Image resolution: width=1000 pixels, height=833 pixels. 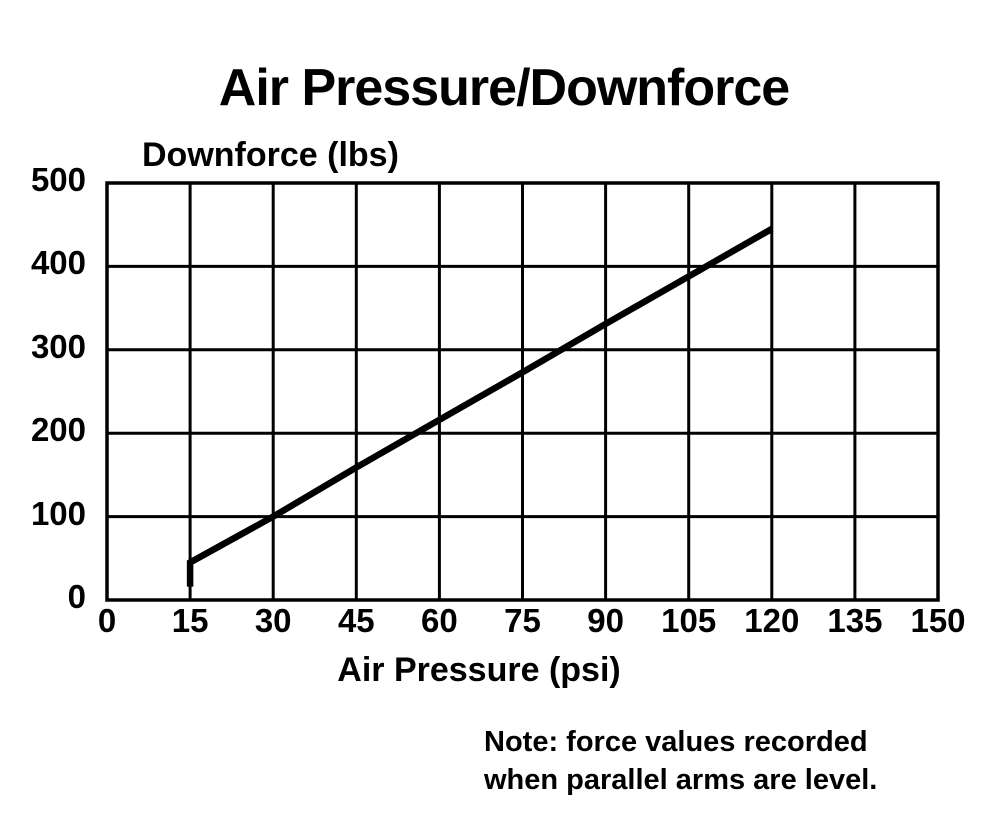 I want to click on x-axis-title: Air Pressure (psi), so click(x=479, y=670).